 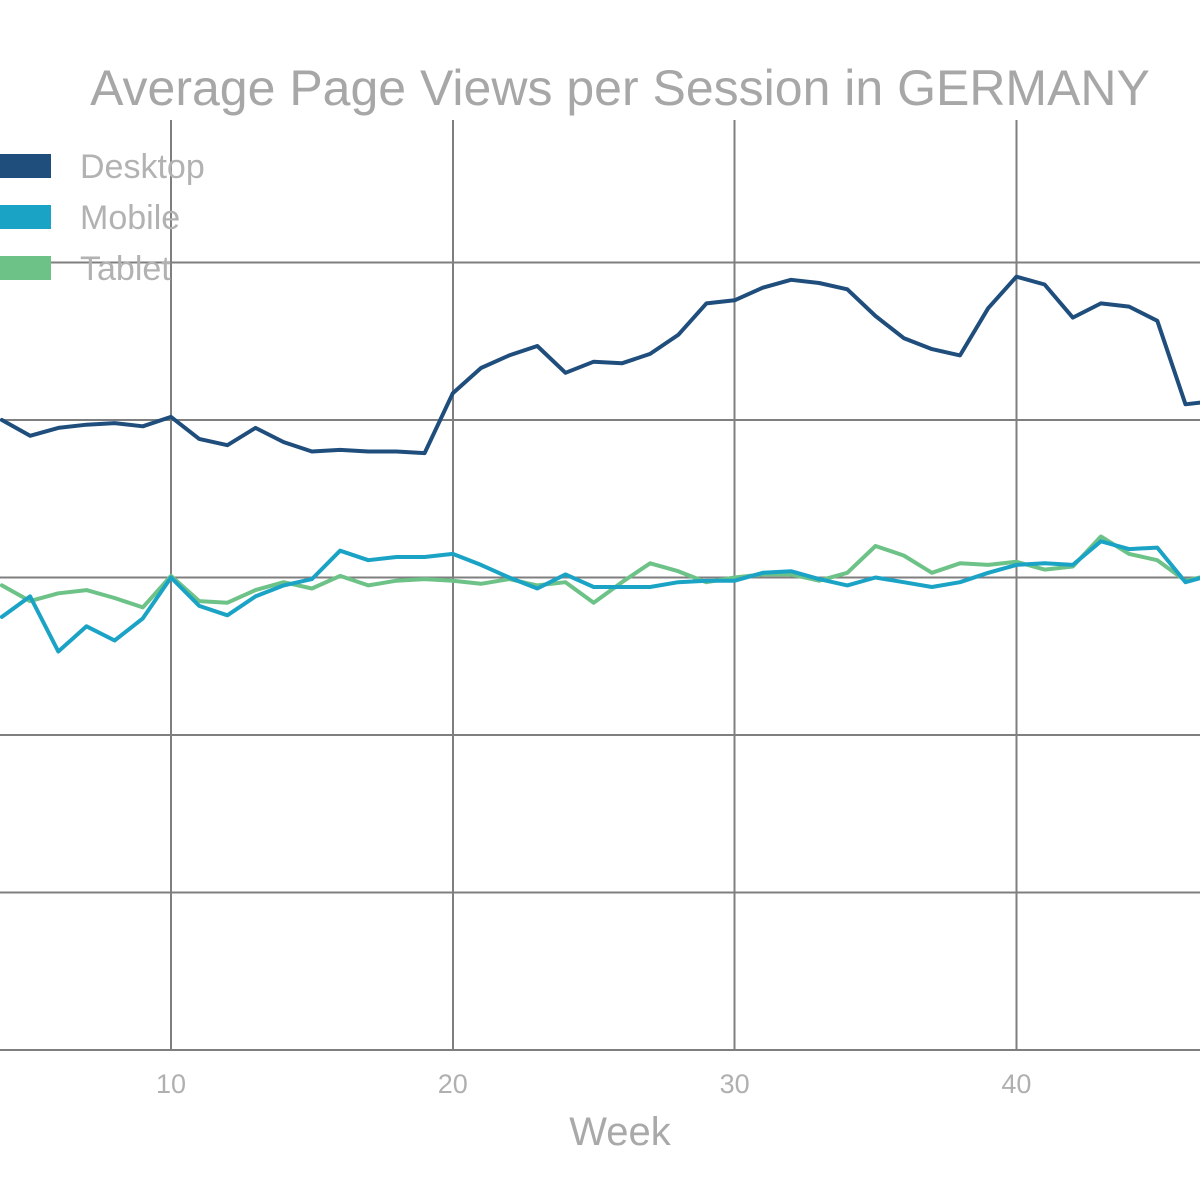 What do you see at coordinates (620, 1132) in the screenshot?
I see `x-axis-label: Week` at bounding box center [620, 1132].